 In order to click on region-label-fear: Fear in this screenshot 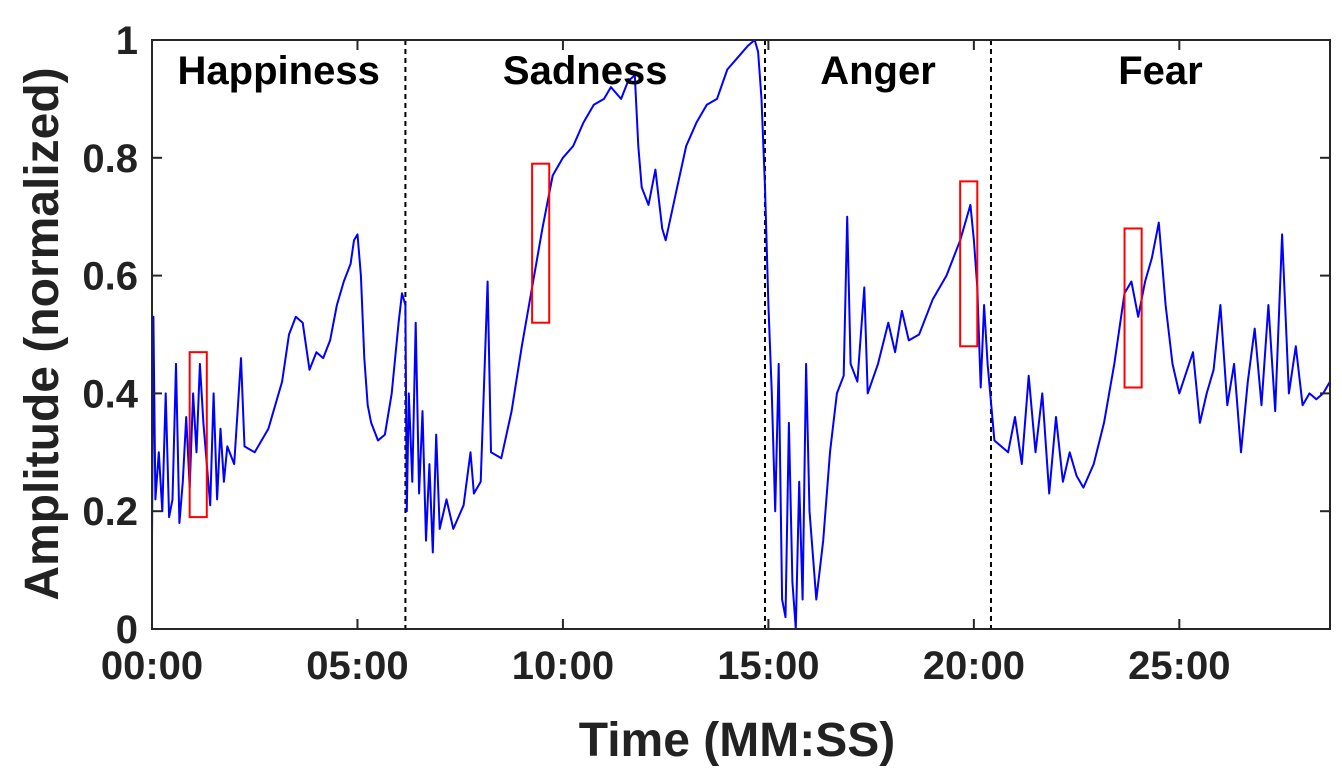, I will do `click(1160, 71)`.